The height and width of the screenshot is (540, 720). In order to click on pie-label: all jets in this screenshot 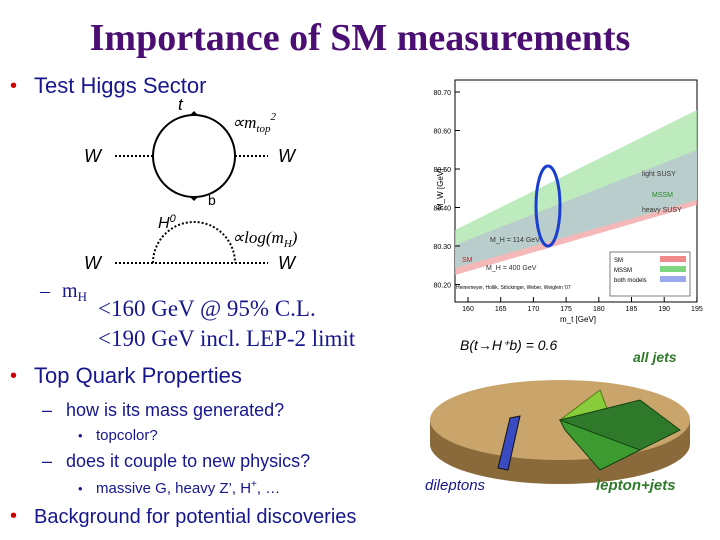, I will do `click(655, 357)`.